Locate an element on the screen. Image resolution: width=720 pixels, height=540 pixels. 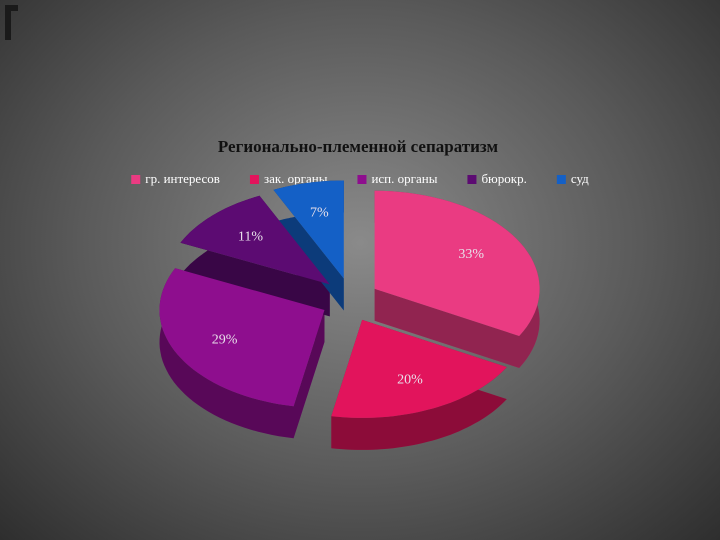
legend-label: исп. органы is located at coordinates (404, 178).